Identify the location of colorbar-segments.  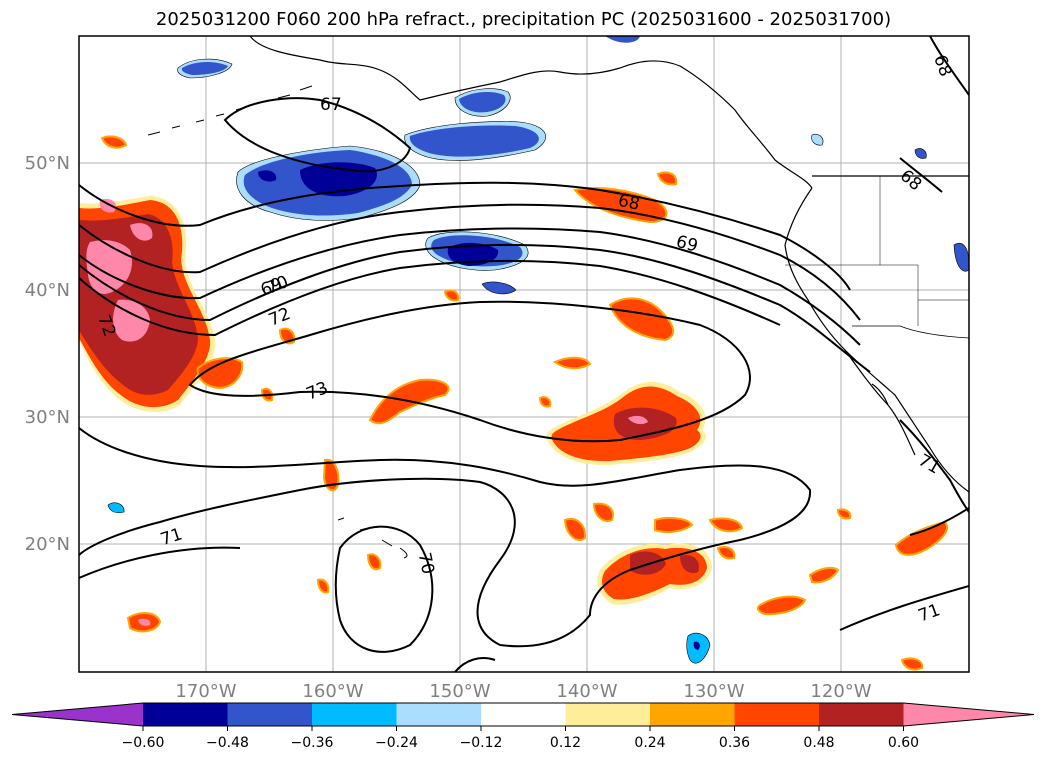
(523, 714).